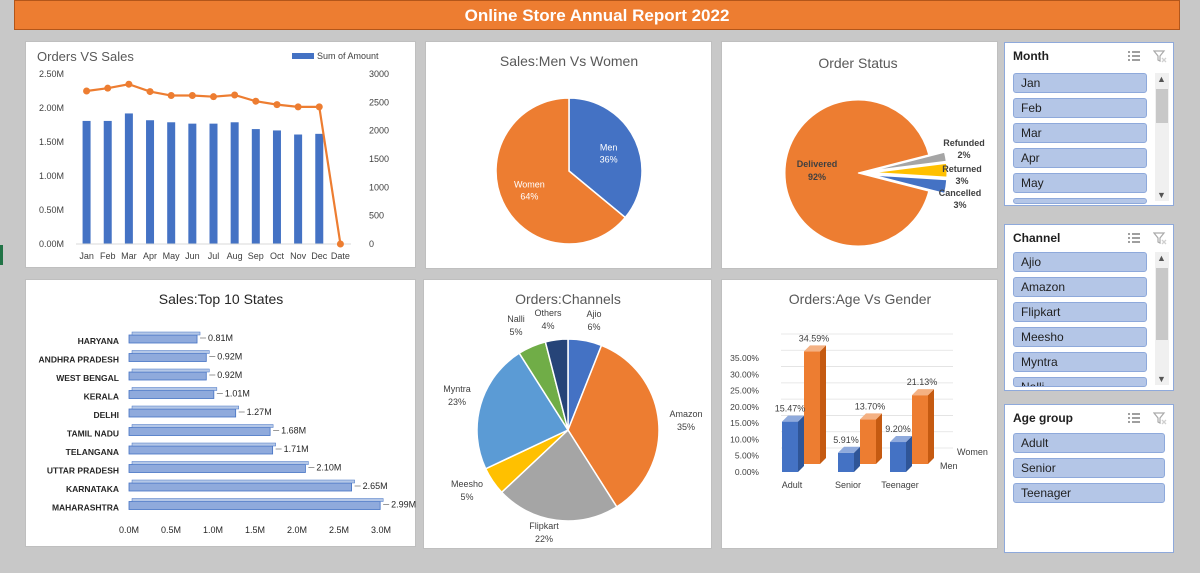 Image resolution: width=1200 pixels, height=573 pixels. Describe the element at coordinates (568, 299) in the screenshot. I see `chart-title: Orders:Channels` at that location.